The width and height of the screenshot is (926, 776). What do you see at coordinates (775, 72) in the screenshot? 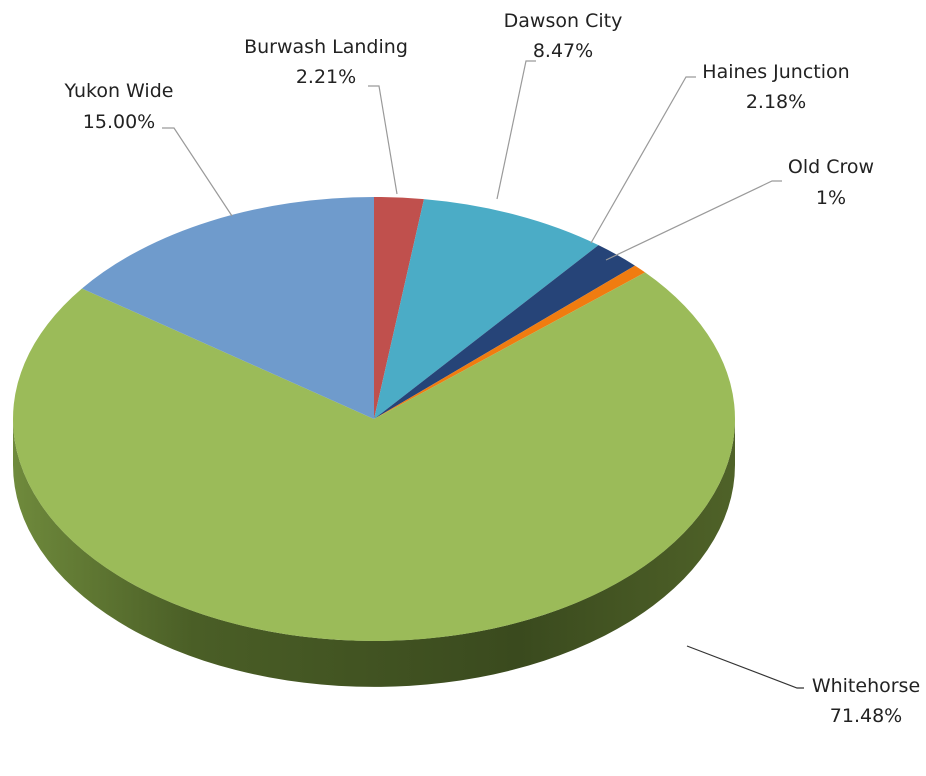
I see `slice-label-haines-junction: Haines Junction` at bounding box center [775, 72].